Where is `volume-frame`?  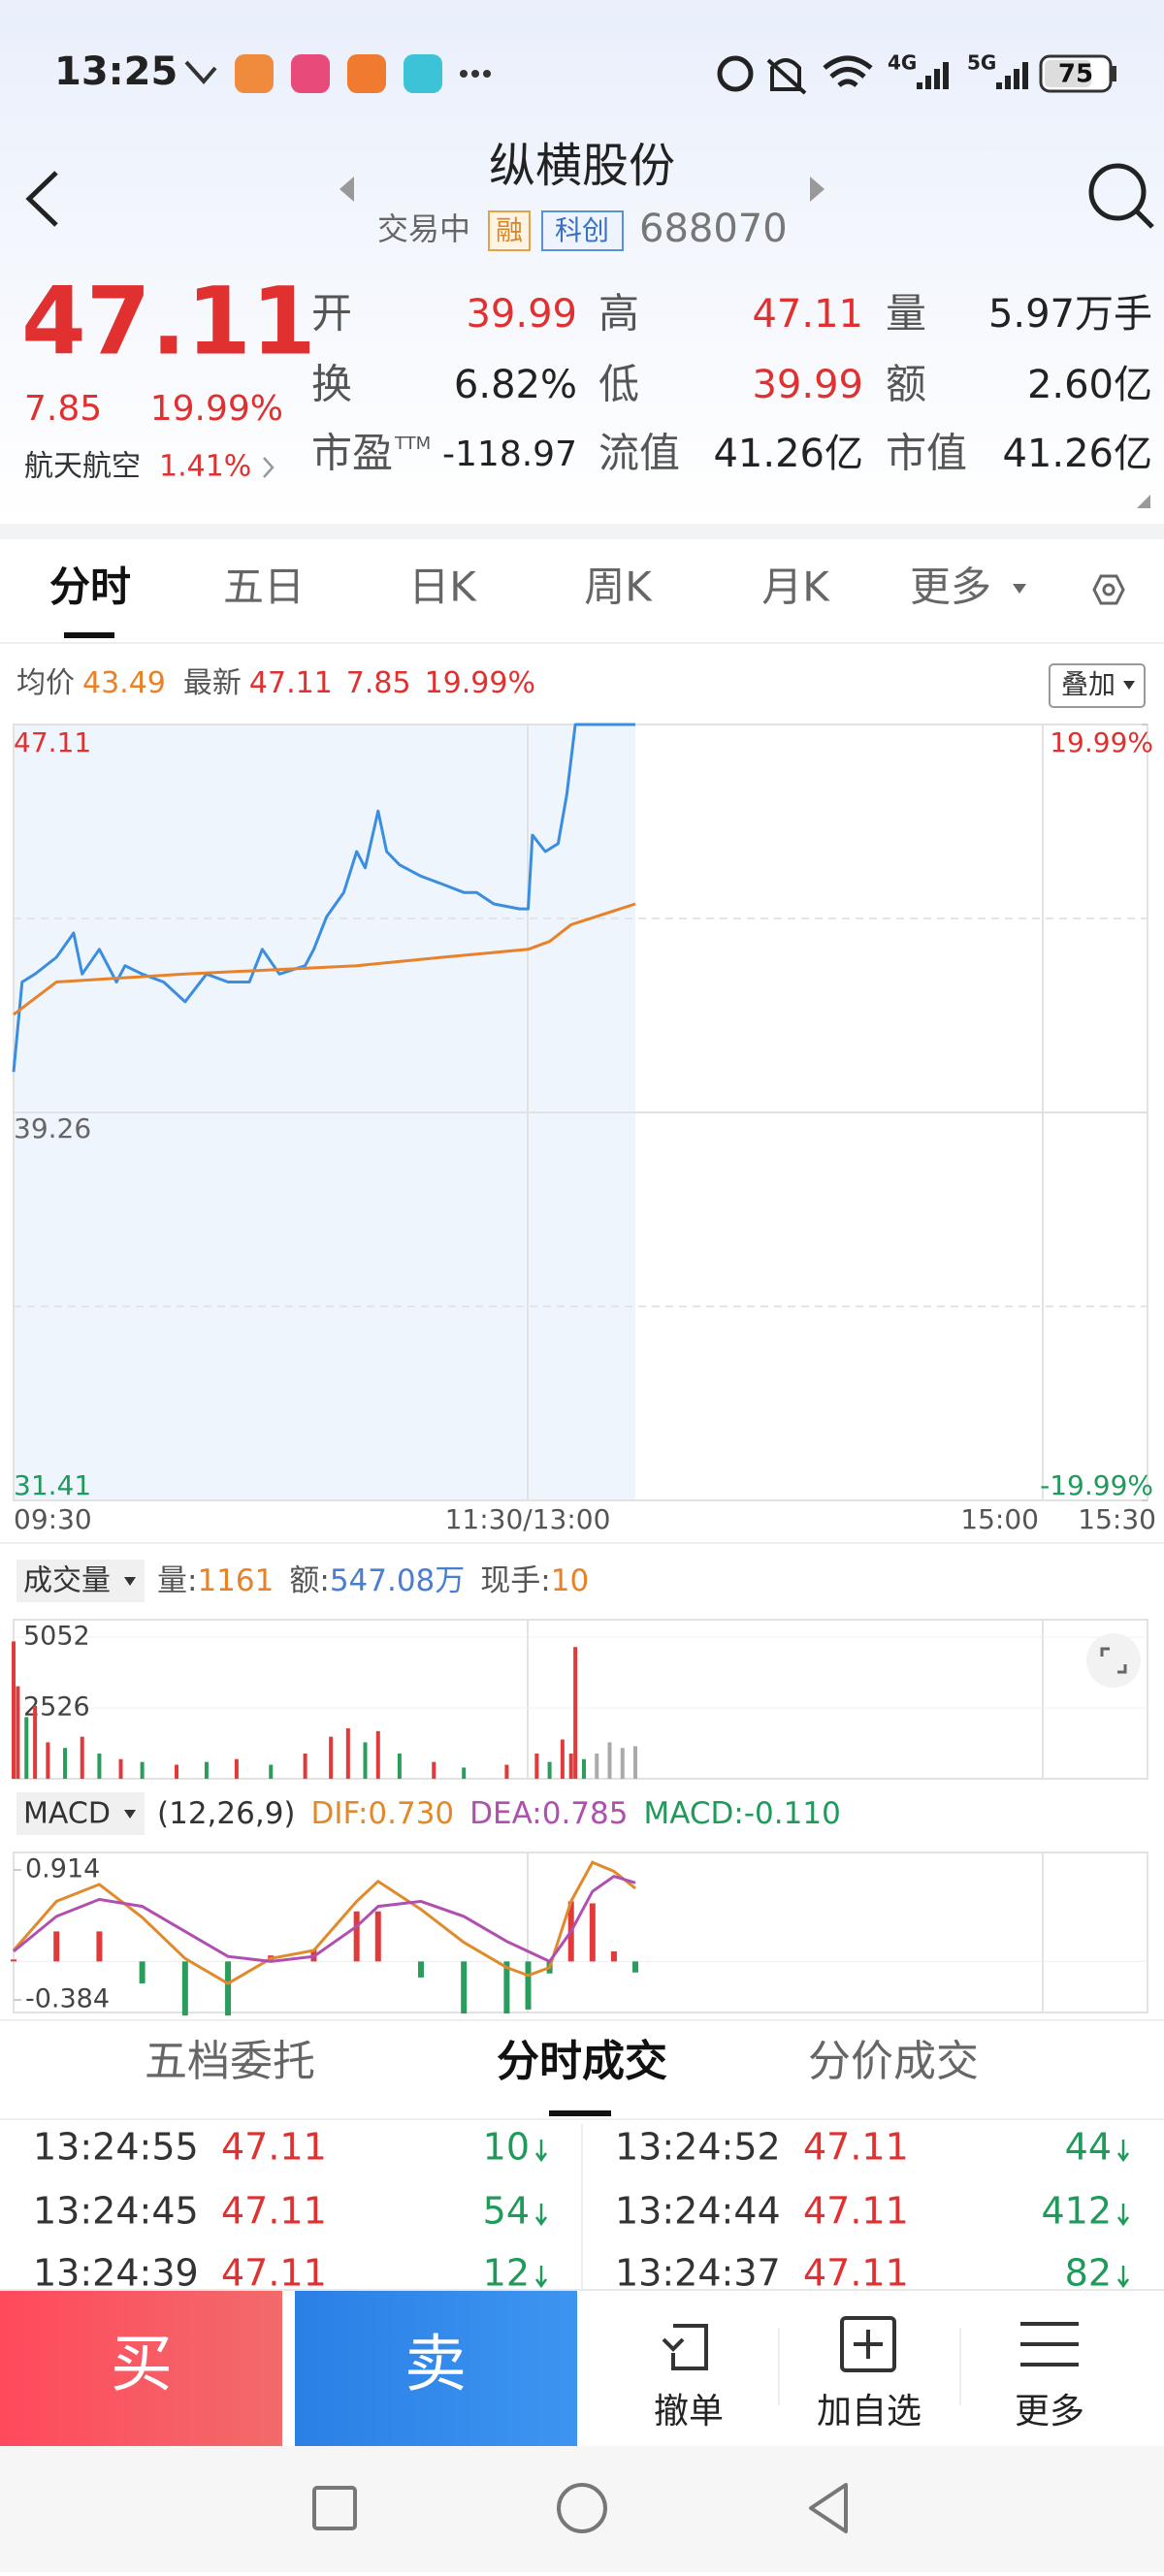
volume-frame is located at coordinates (580, 1699).